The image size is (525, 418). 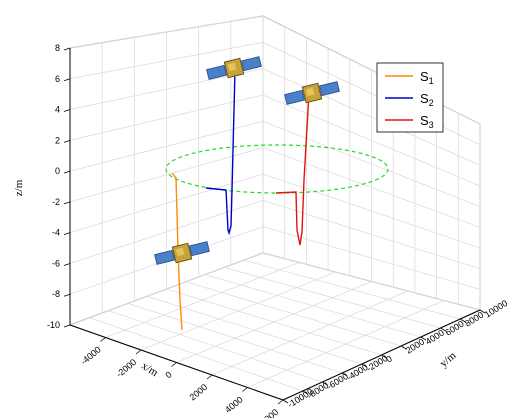 I want to click on z-tick-label: 0, so click(x=57, y=171).